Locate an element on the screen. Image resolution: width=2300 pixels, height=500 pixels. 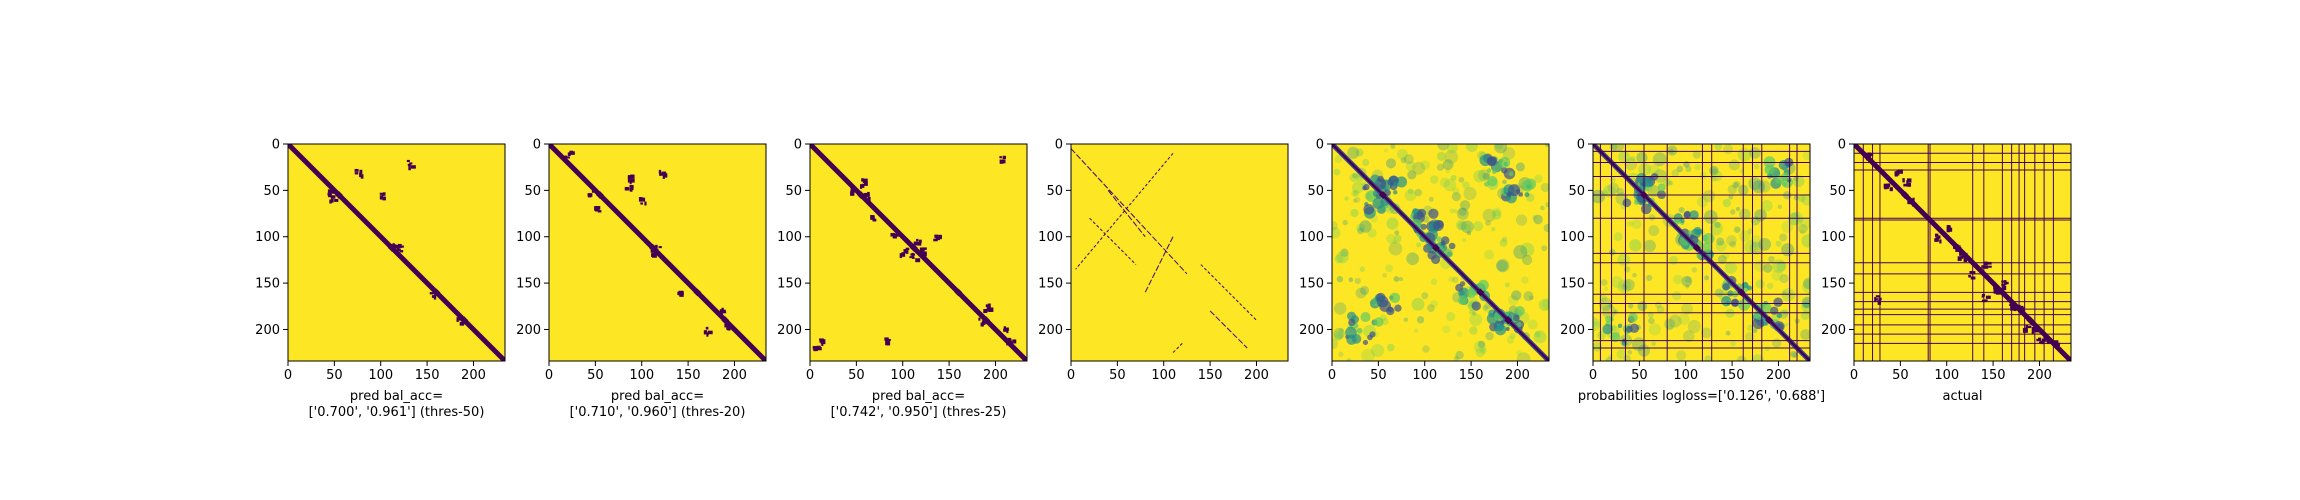
diagonal-core is located at coordinates (657, 252).